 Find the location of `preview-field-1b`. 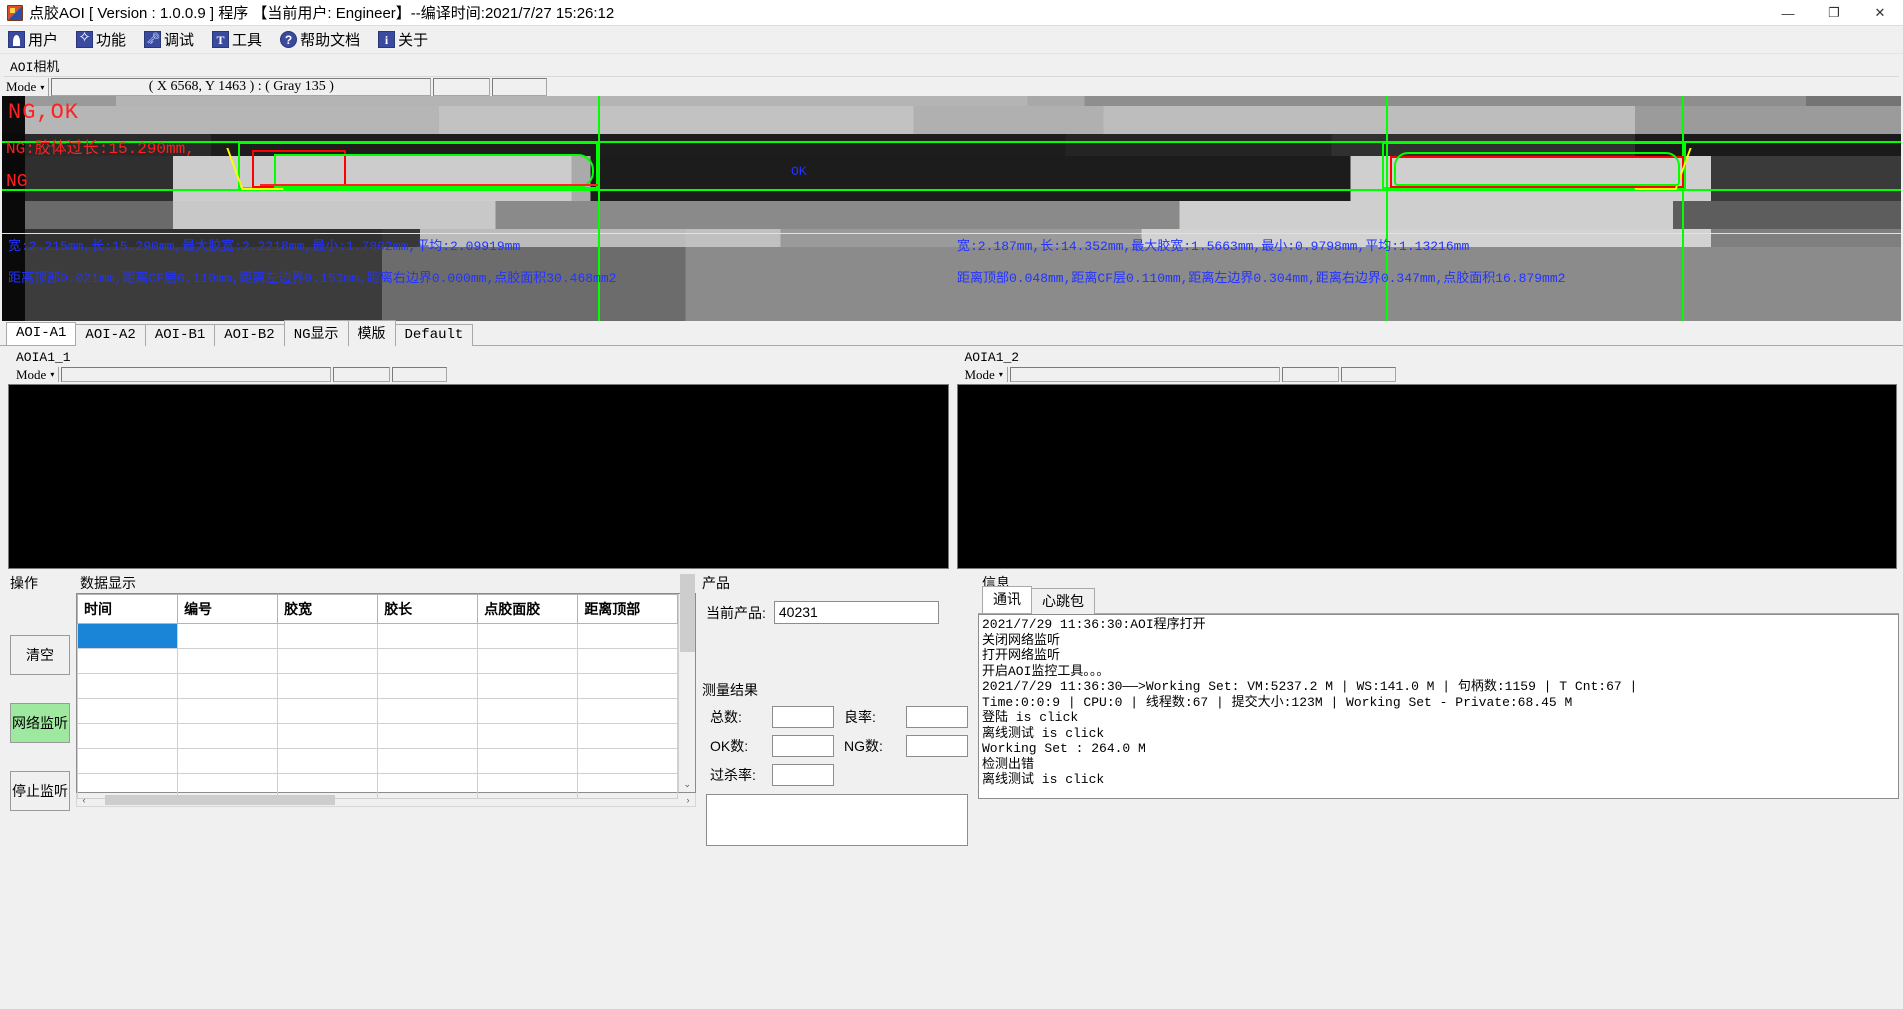

preview-field-1b is located at coordinates (362, 374).